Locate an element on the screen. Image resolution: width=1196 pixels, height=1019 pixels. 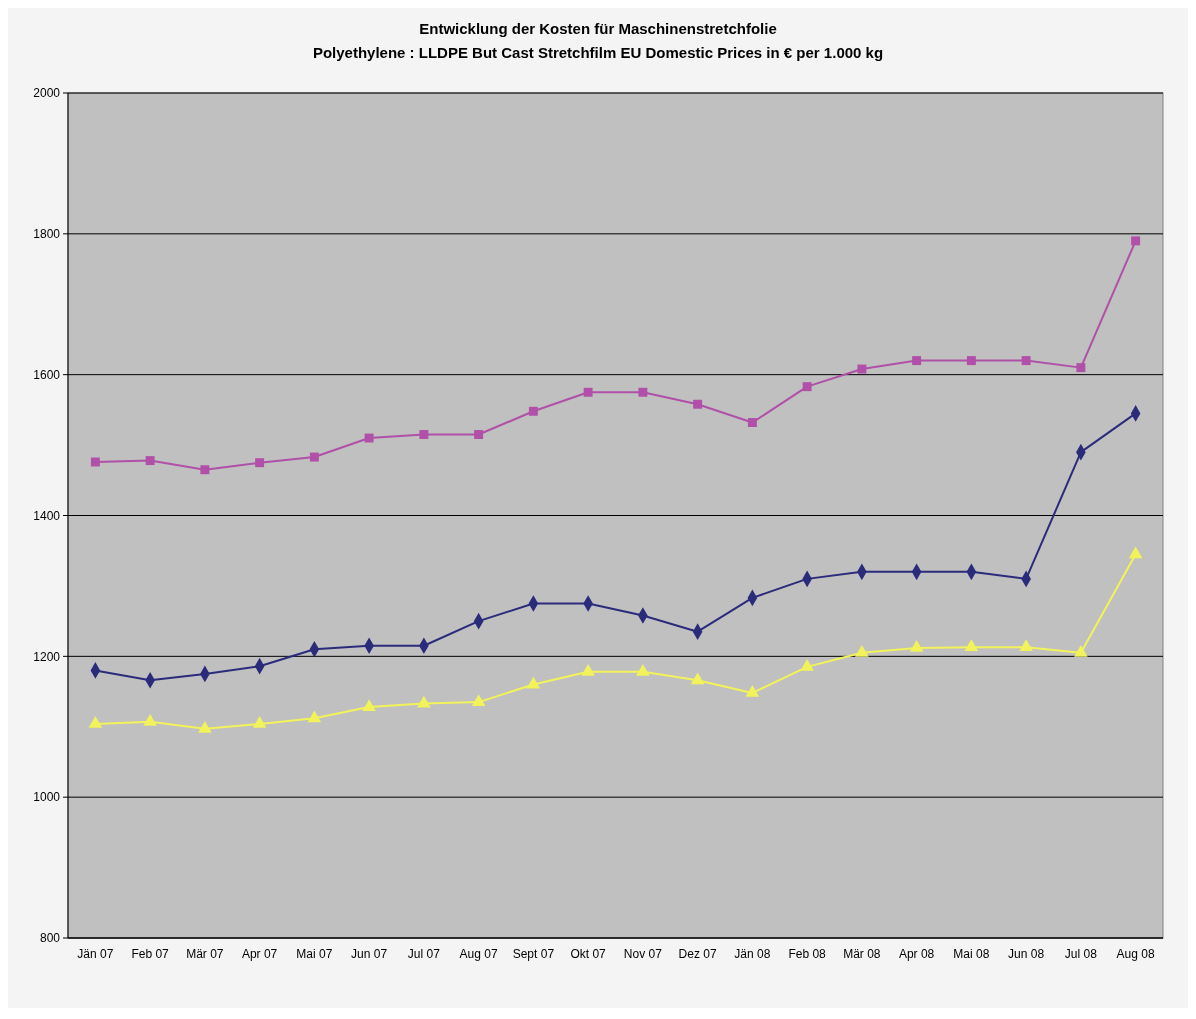
x-tick-label: Aug 08 is located at coordinates (1135, 954).